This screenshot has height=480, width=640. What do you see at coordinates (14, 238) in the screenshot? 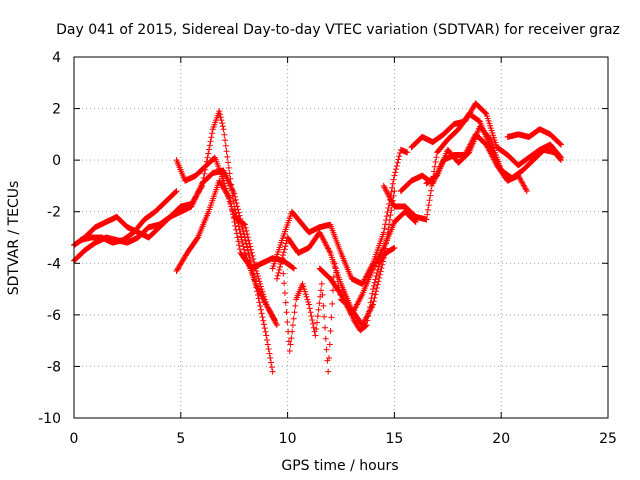
I see `y-axis-label: SDTVAR / TECUs` at bounding box center [14, 238].